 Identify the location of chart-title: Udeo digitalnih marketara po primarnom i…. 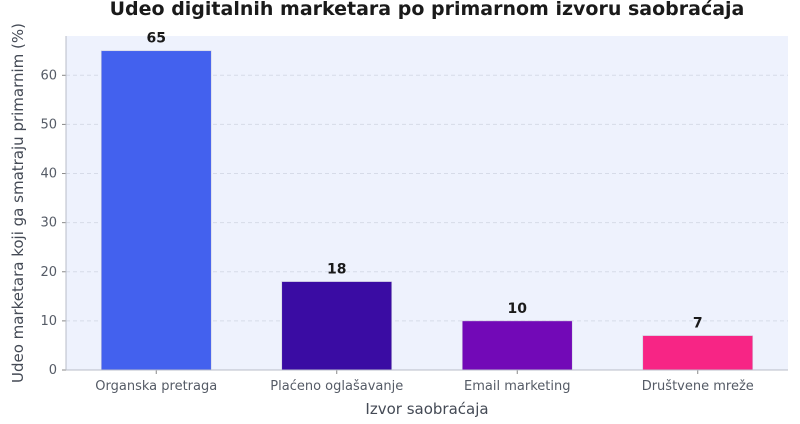
(427, 10).